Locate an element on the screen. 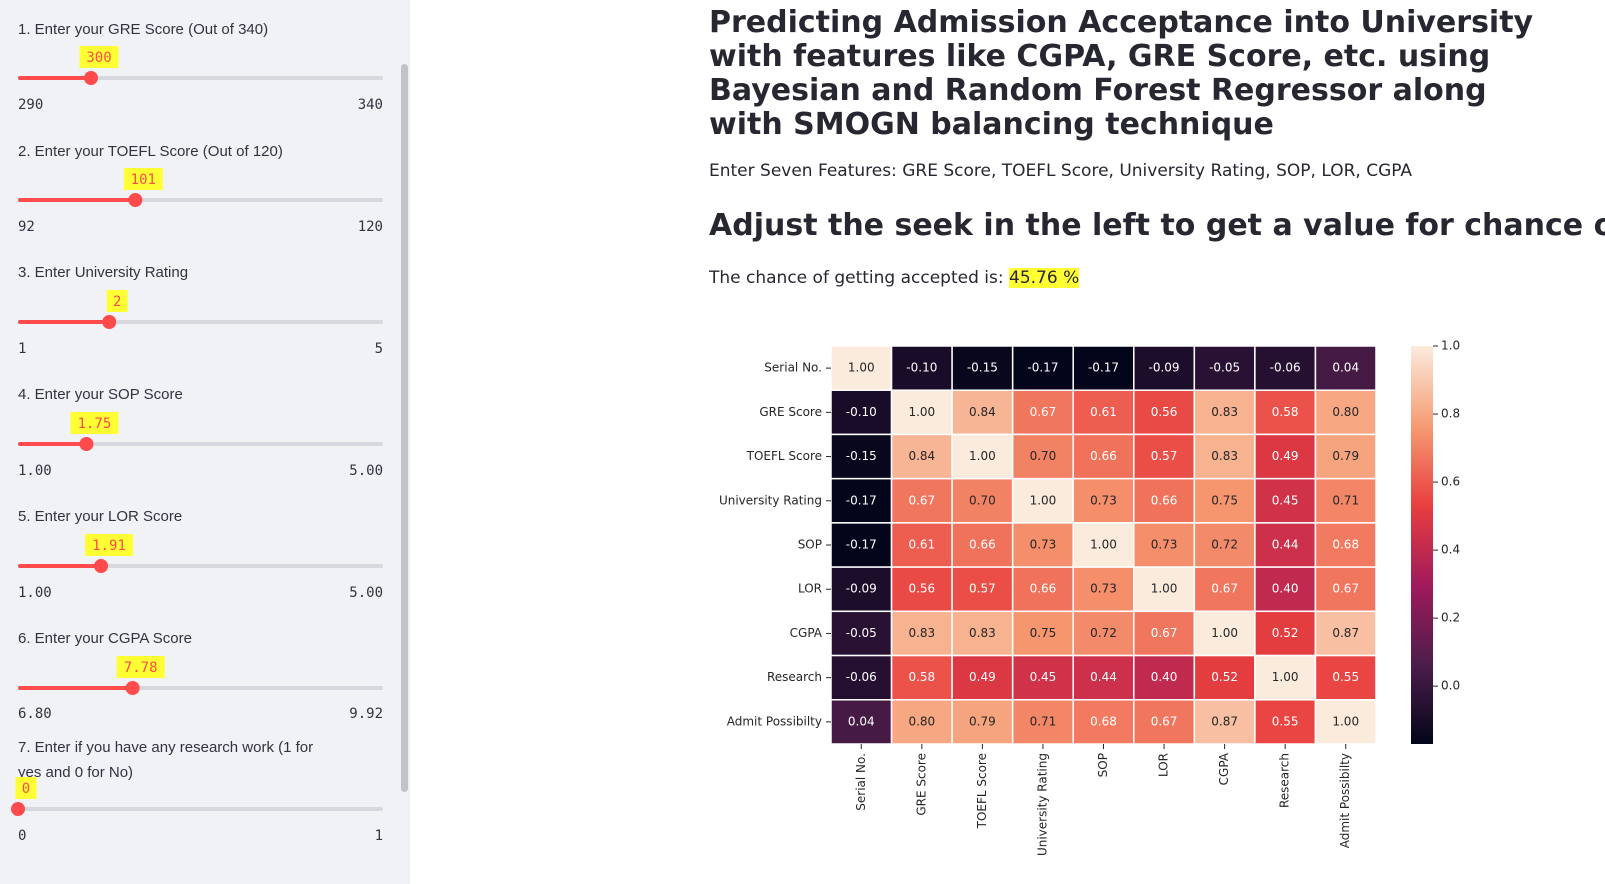 The height and width of the screenshot is (884, 1605). cell-label: 0.57 is located at coordinates (1164, 456).